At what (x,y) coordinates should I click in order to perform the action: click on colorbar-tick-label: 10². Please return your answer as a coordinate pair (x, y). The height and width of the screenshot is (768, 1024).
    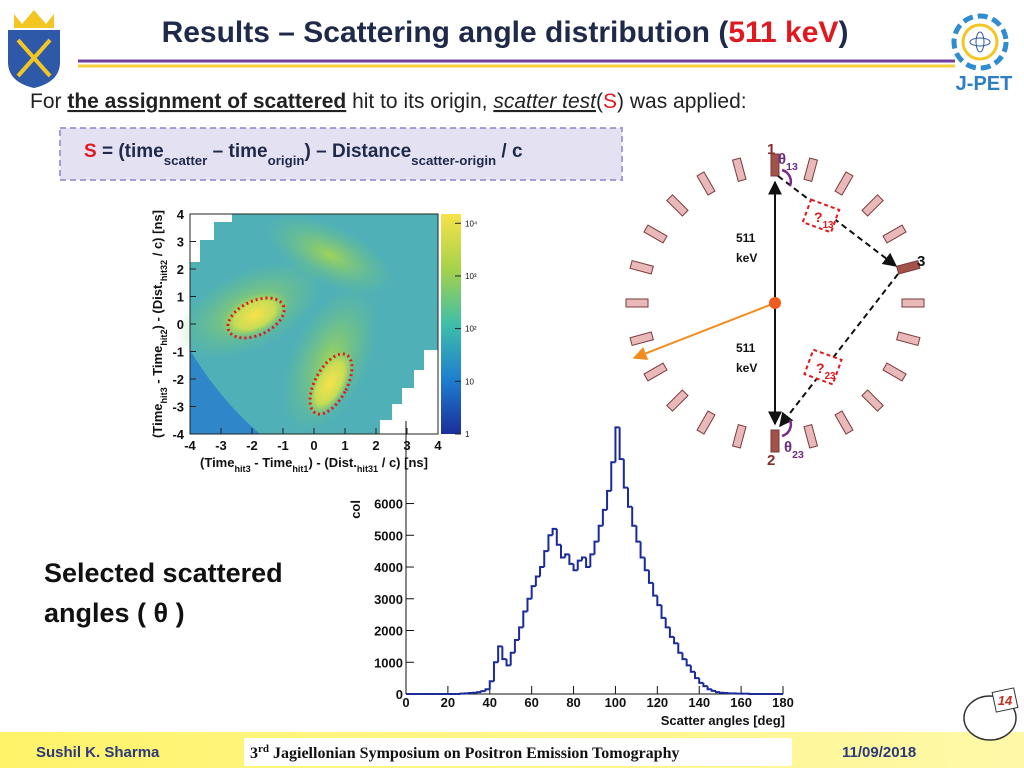
    Looking at the image, I should click on (471, 329).